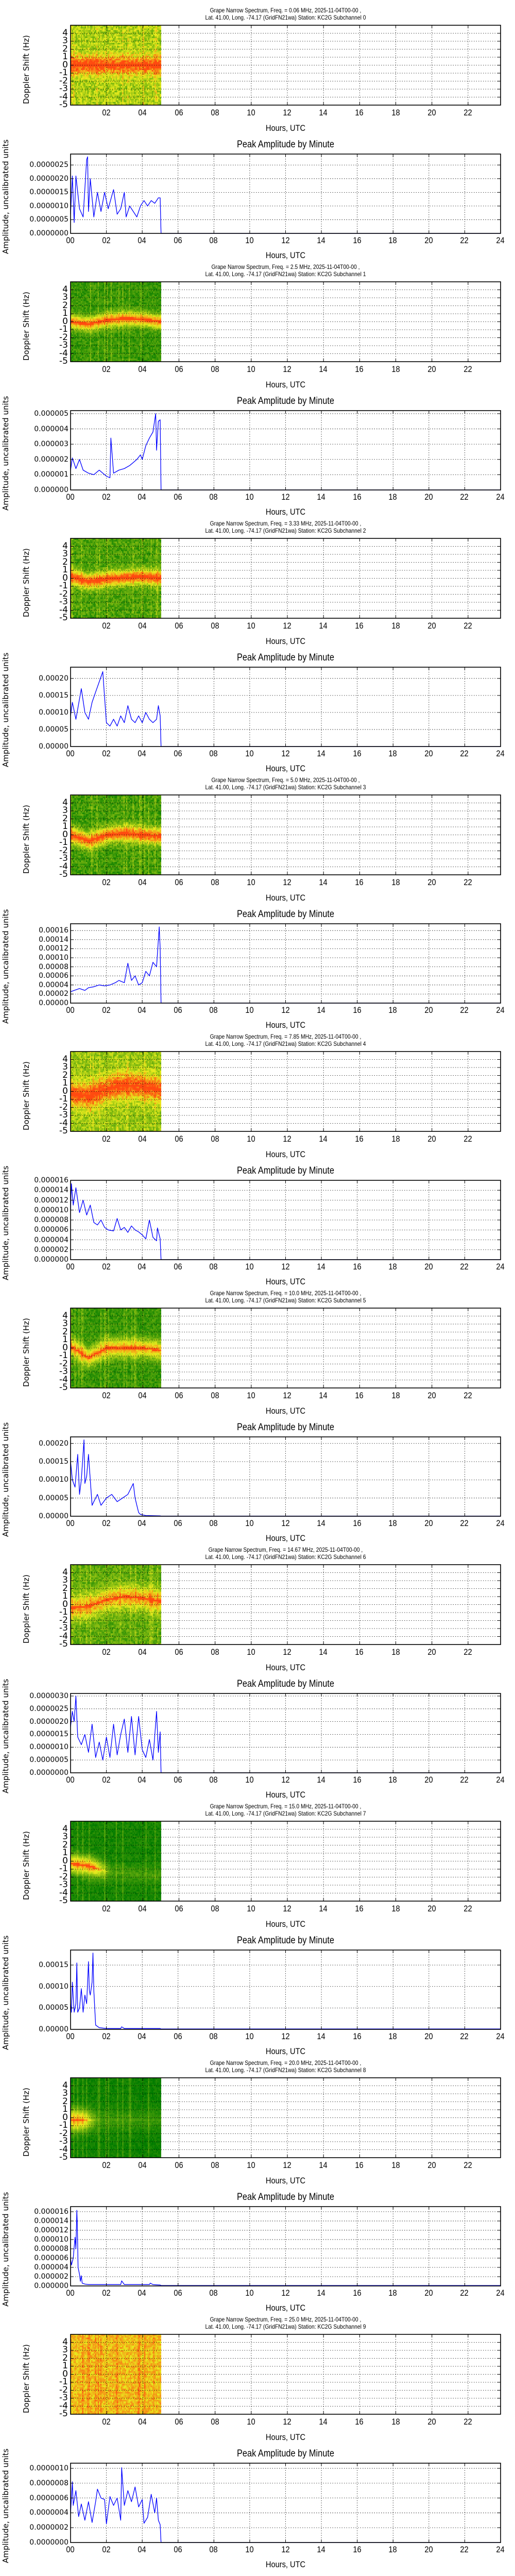 This screenshot has width=515, height=2576. Describe the element at coordinates (48, 2483) in the screenshot. I see `amplitude-y-tick-label: 0.0000008` at that location.